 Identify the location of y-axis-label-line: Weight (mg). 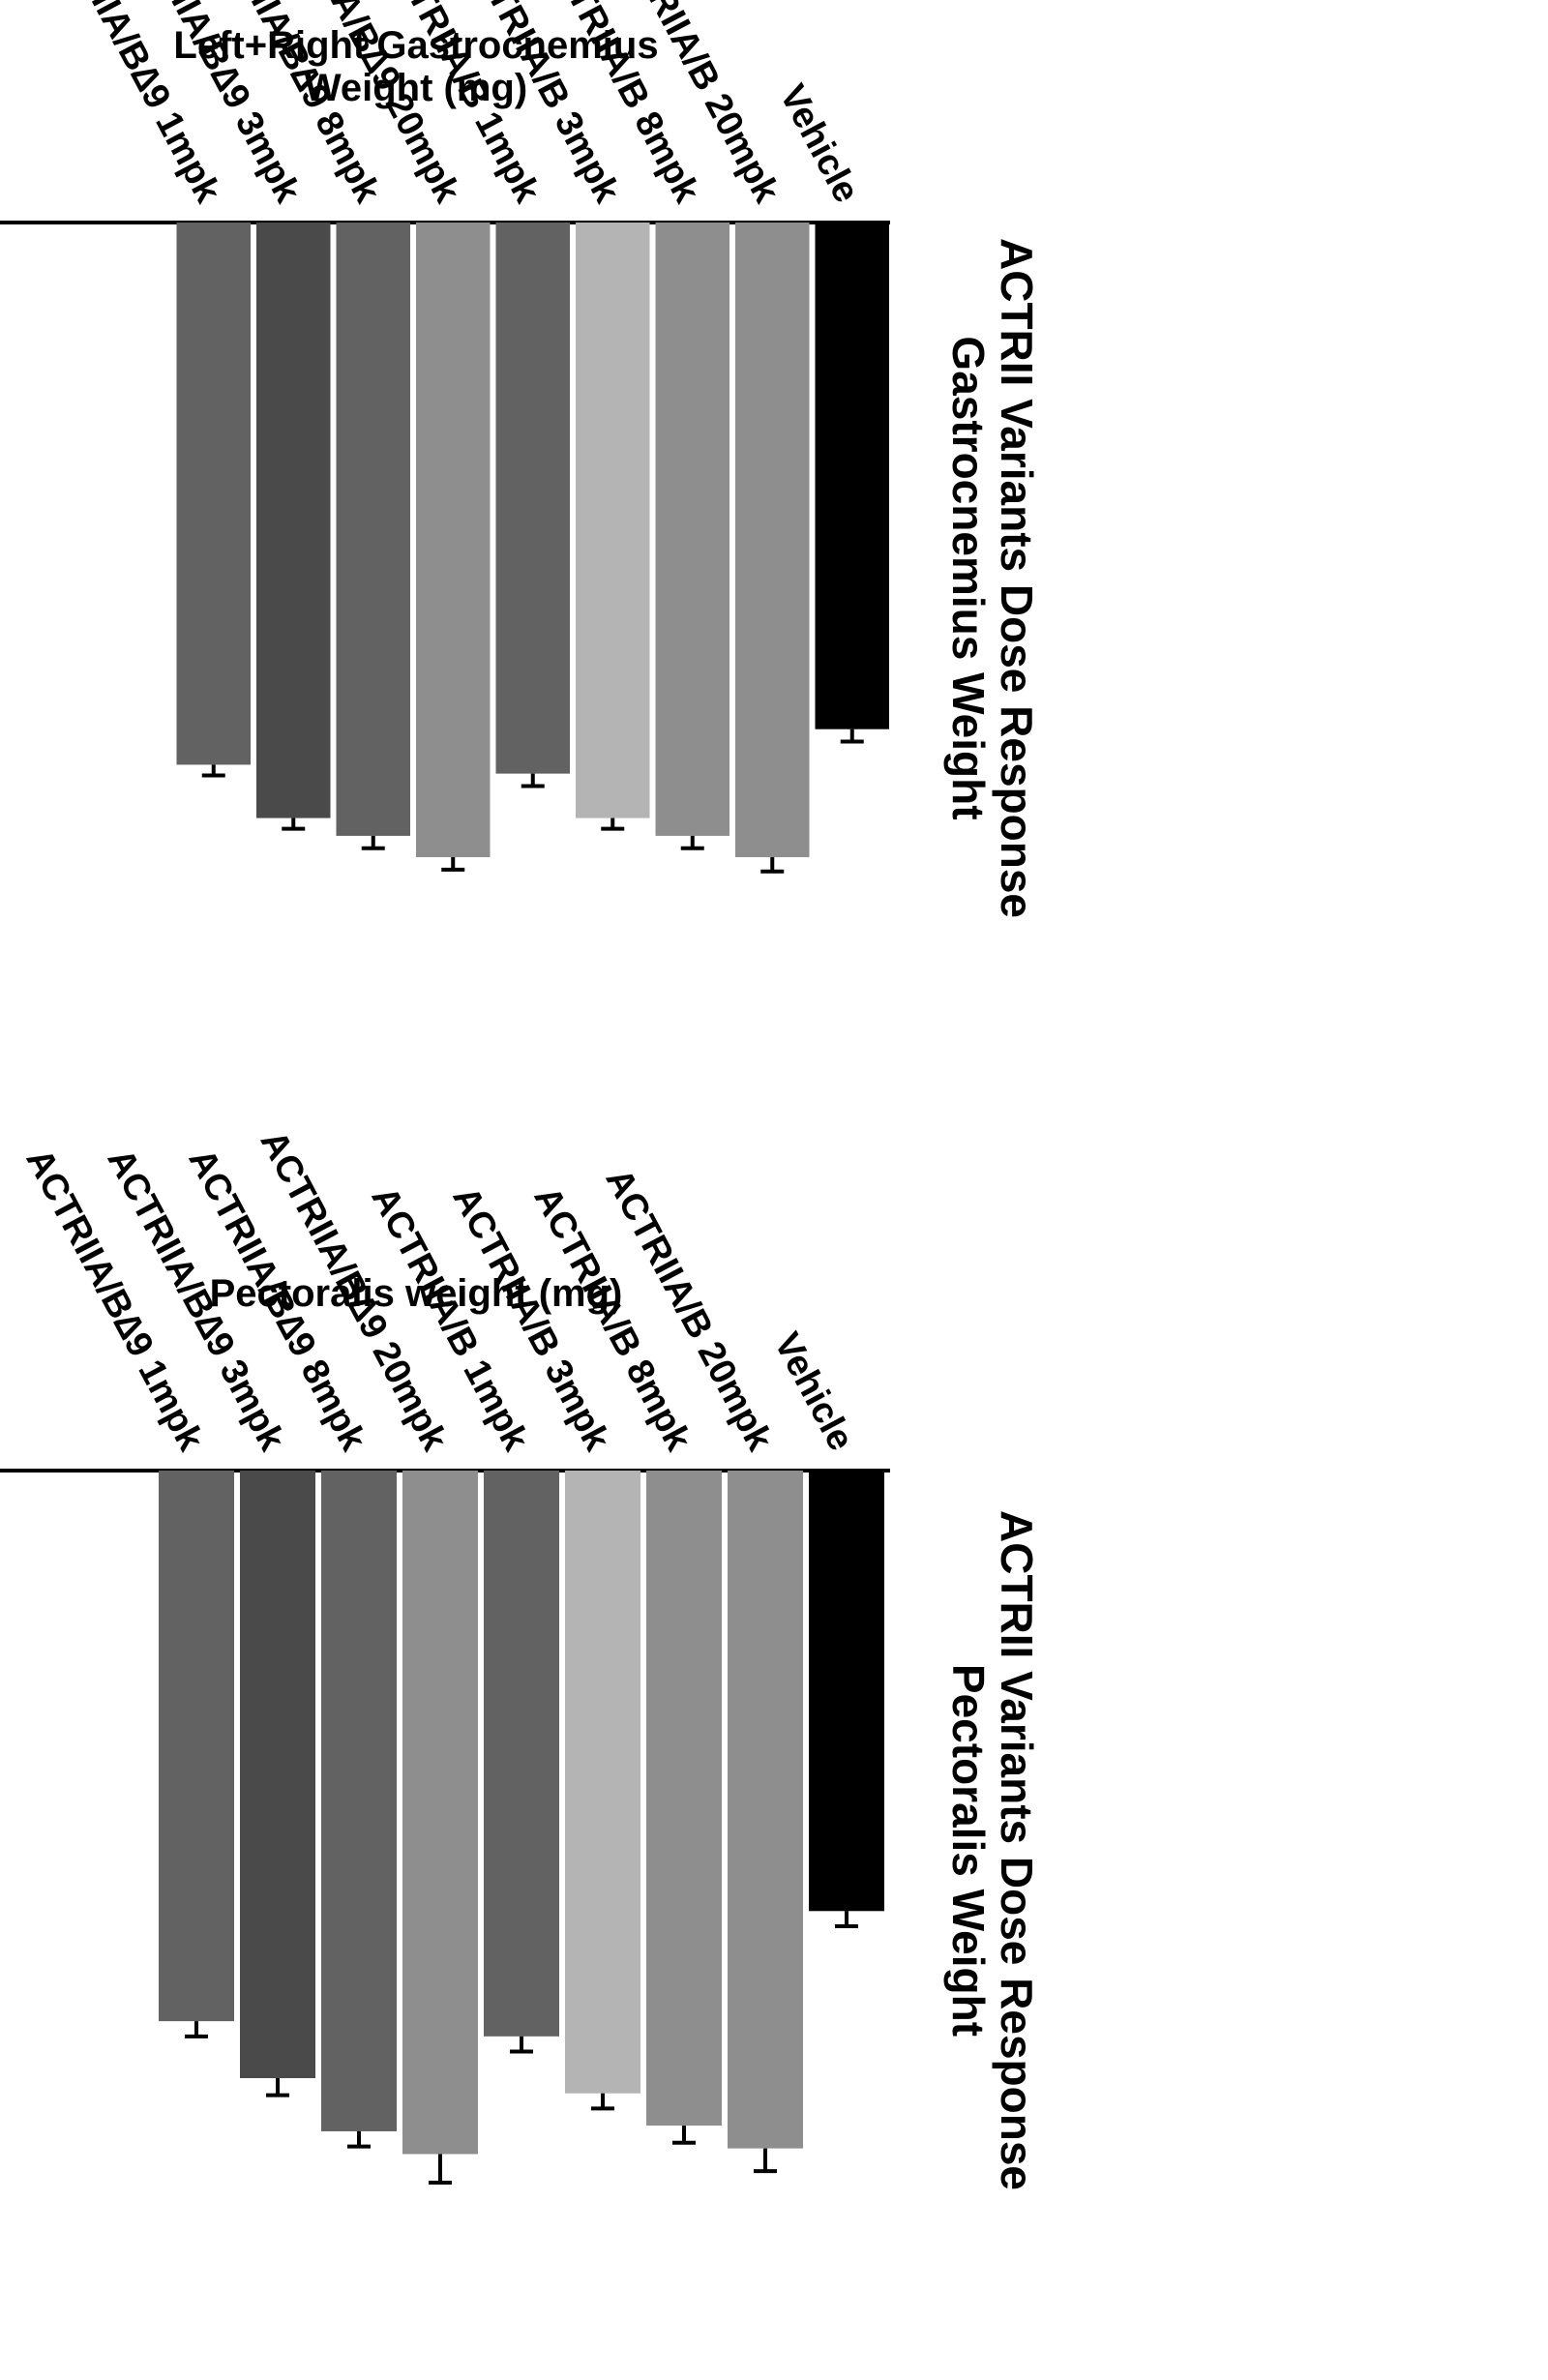
(416, 88).